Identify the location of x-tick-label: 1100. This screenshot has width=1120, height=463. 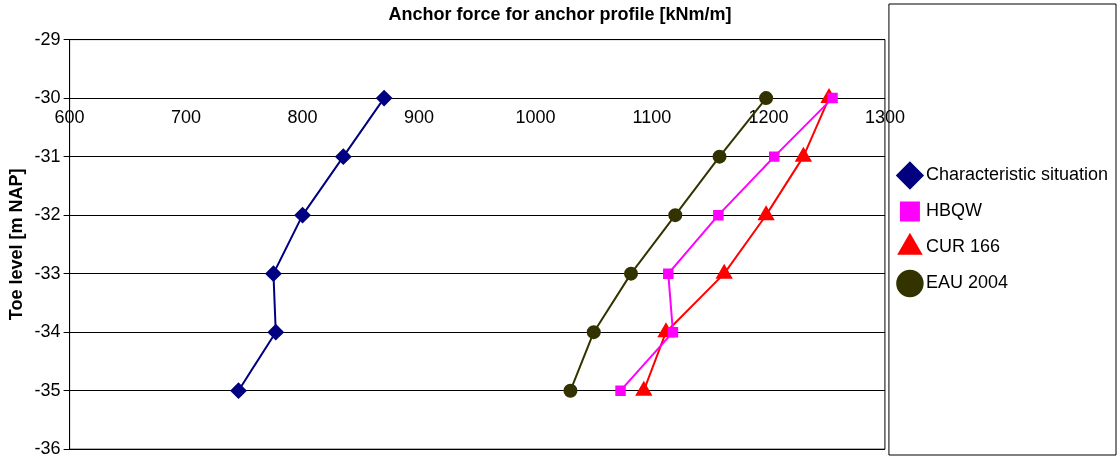
(652, 116).